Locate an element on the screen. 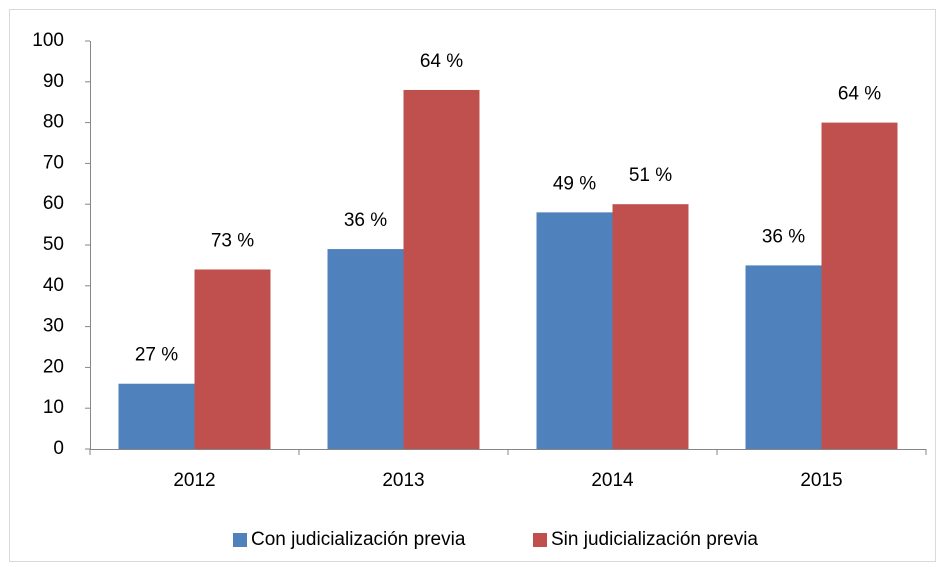 This screenshot has height=567, width=943. x-tick-label: 2014 is located at coordinates (612, 480).